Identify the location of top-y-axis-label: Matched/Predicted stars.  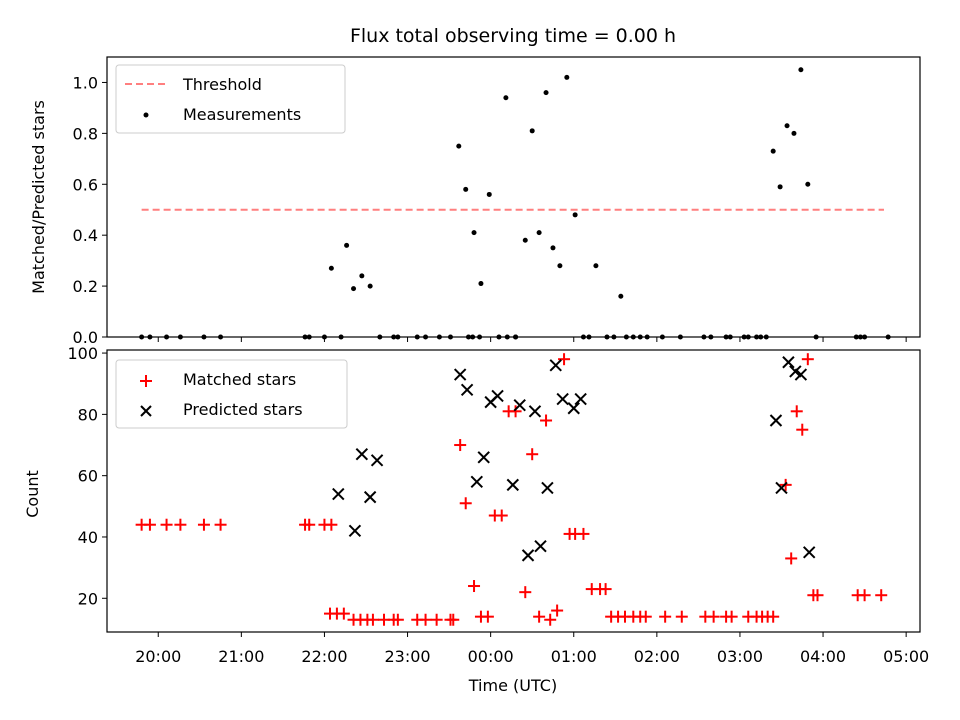
(38, 197).